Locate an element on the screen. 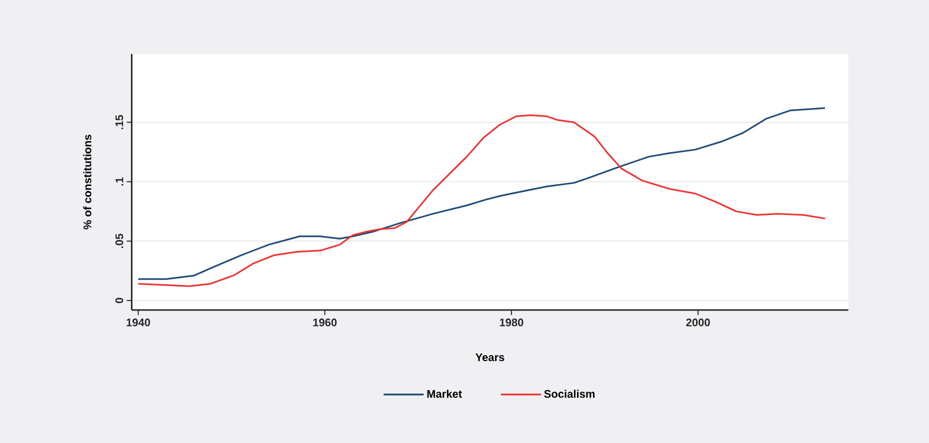 This screenshot has height=443, width=929. legend-label: Socialism is located at coordinates (569, 394).